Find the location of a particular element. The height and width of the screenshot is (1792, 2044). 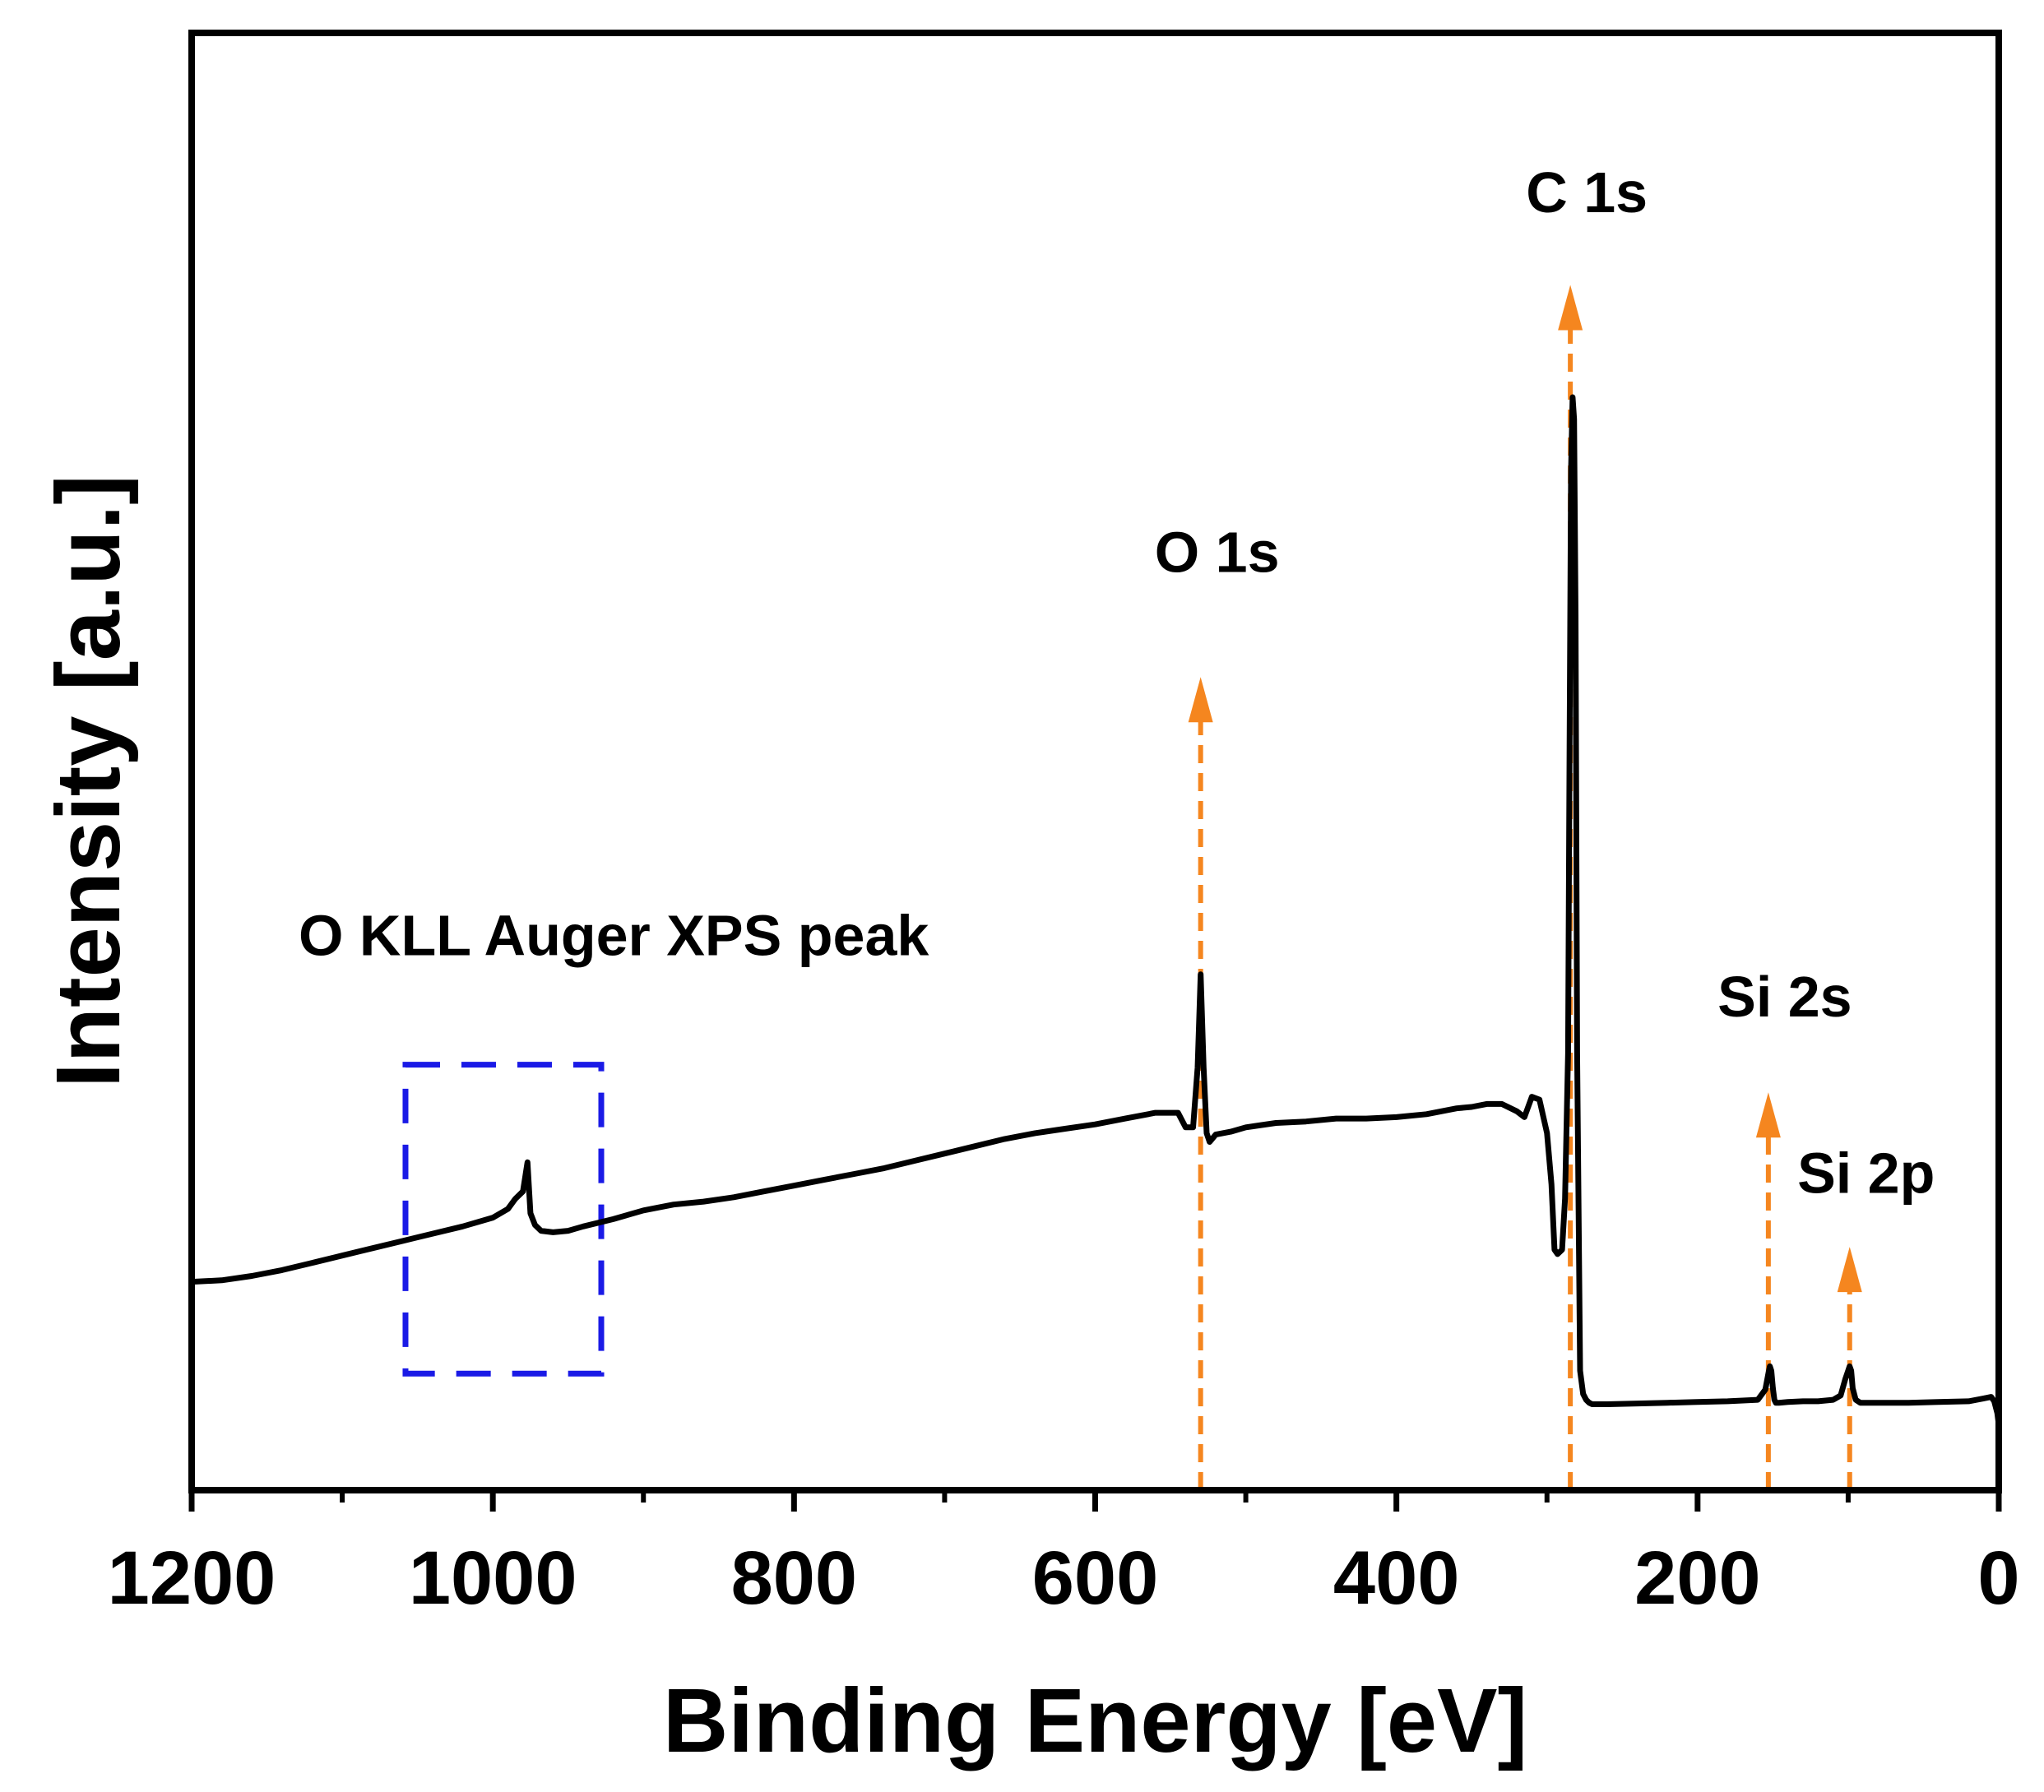

auger-region-label: O KLL Auger XPS peak is located at coordinates (614, 936).